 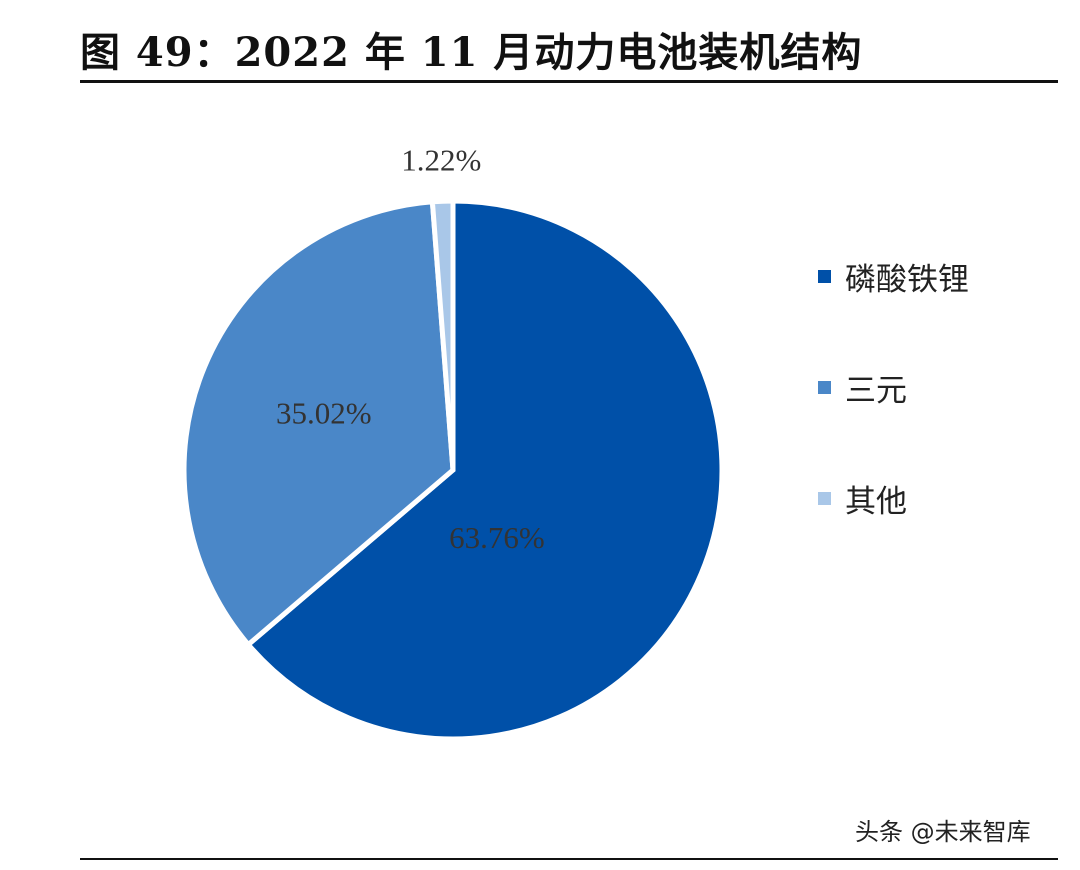 What do you see at coordinates (876, 390) in the screenshot?
I see `legend-label: 三元` at bounding box center [876, 390].